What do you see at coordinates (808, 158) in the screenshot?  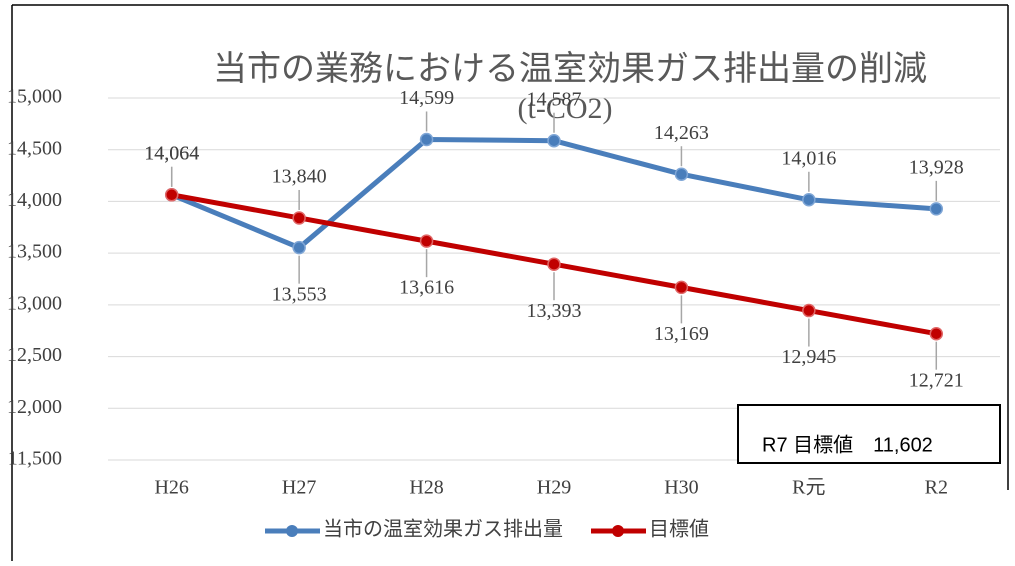 I see `data-label: 14,016` at bounding box center [808, 158].